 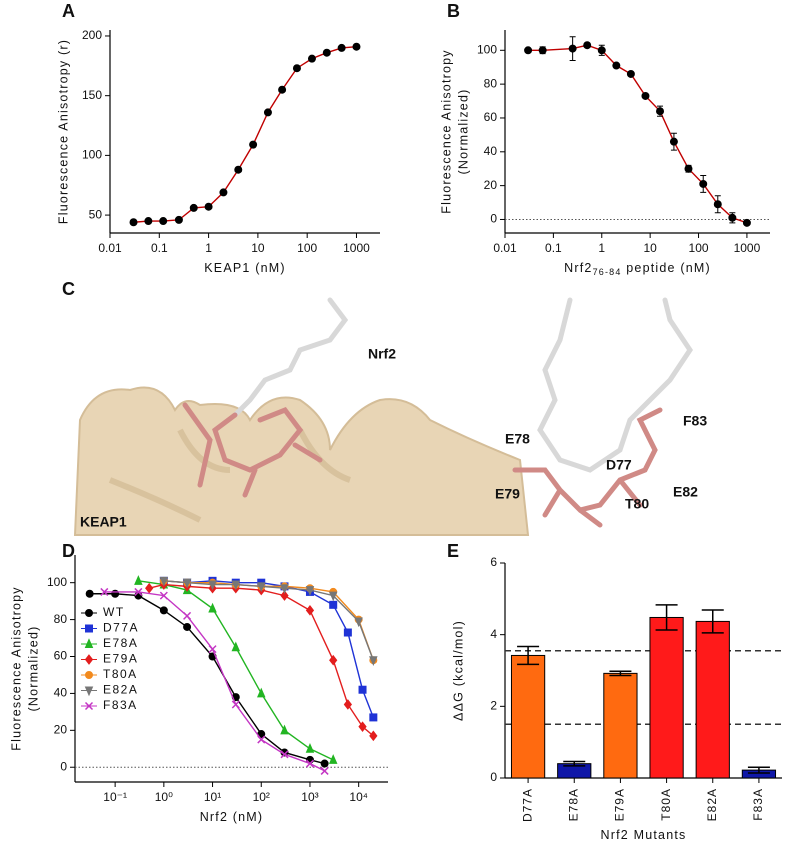 I want to click on y-axis-label: ΔΔG (kcal/mol), so click(x=458, y=670).